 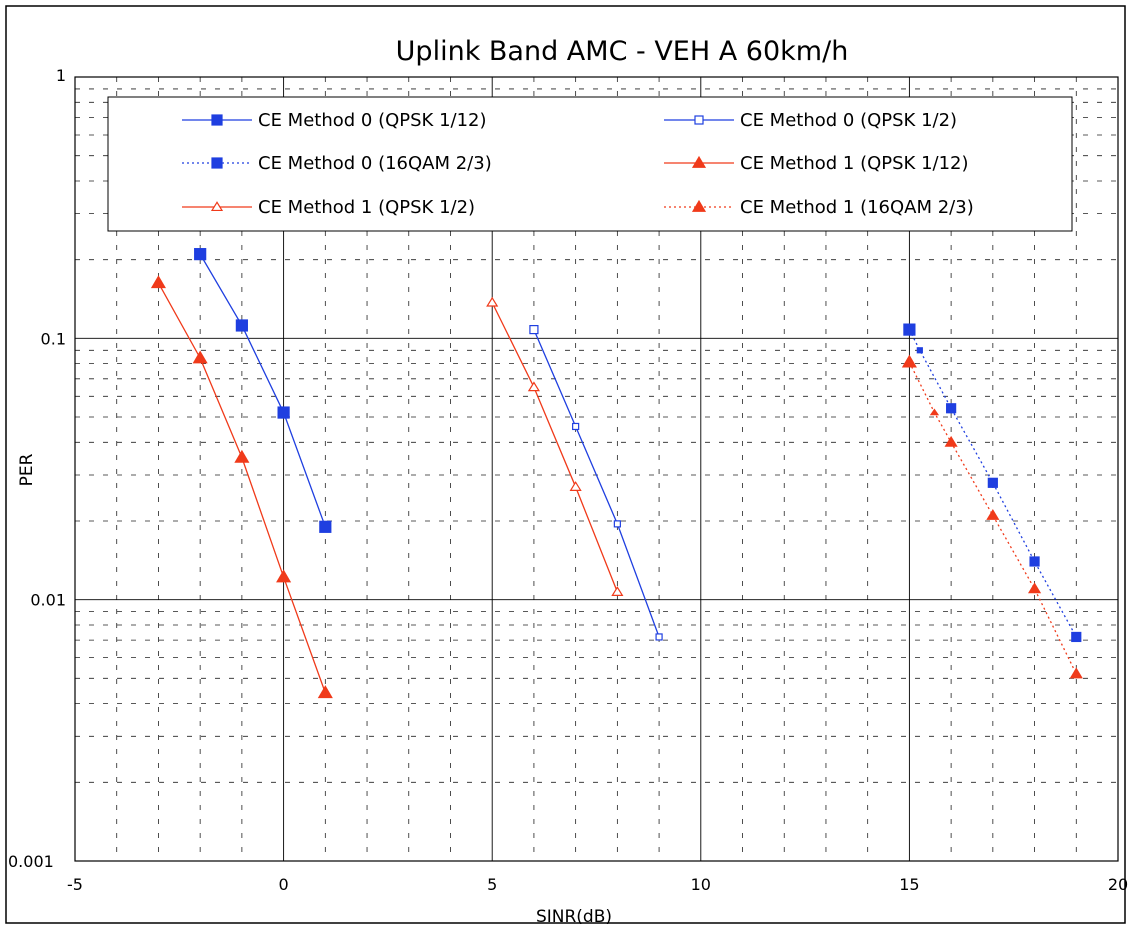 I want to click on x-tick-label: 5, so click(x=492, y=884).